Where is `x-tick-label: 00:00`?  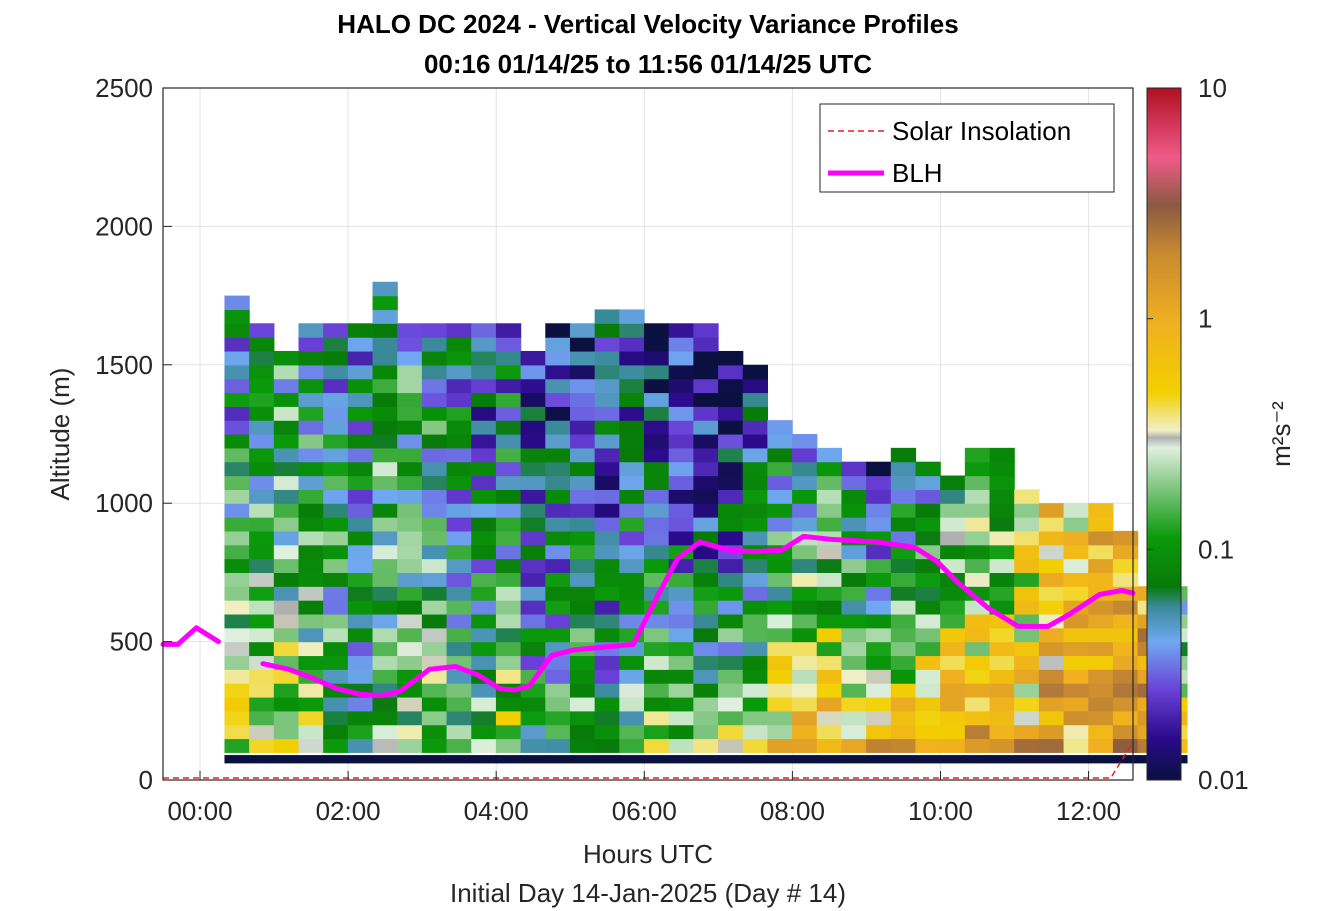
x-tick-label: 00:00 is located at coordinates (199, 811).